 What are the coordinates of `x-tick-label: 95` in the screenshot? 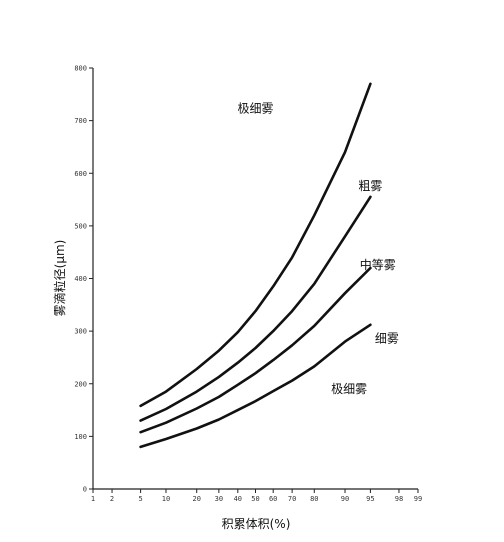 It's located at (370, 499).